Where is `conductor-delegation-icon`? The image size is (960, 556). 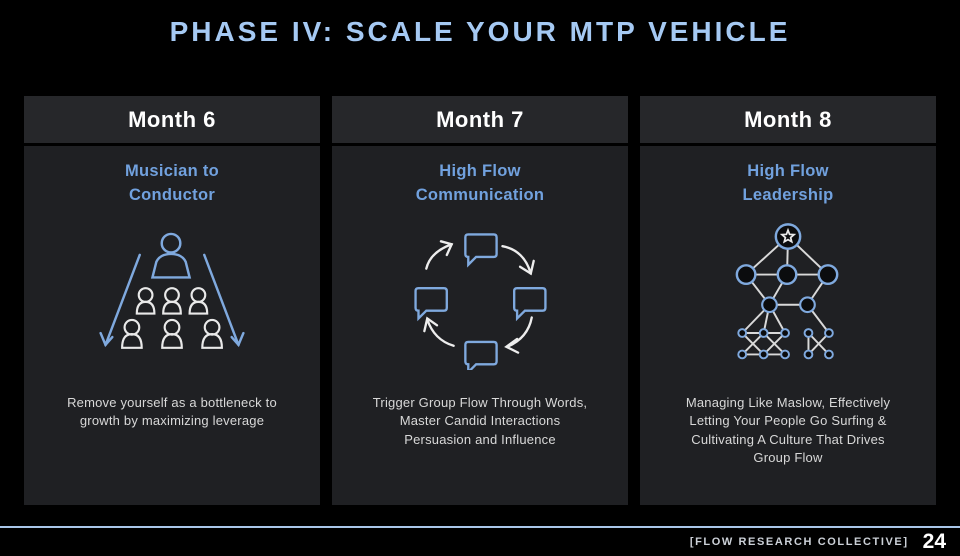 conductor-delegation-icon is located at coordinates (172, 296).